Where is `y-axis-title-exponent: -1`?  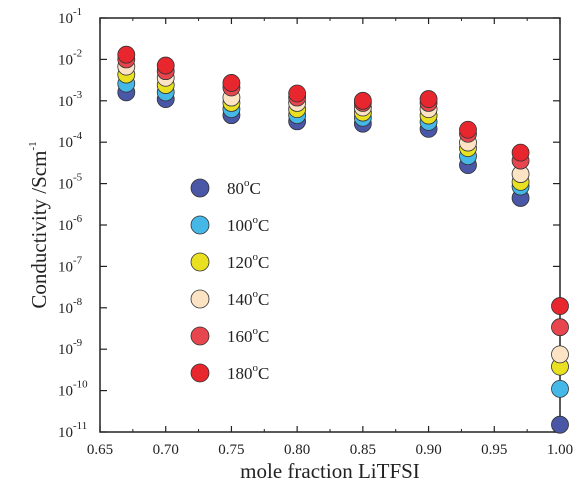 y-axis-title-exponent: -1 is located at coordinates (33, 145).